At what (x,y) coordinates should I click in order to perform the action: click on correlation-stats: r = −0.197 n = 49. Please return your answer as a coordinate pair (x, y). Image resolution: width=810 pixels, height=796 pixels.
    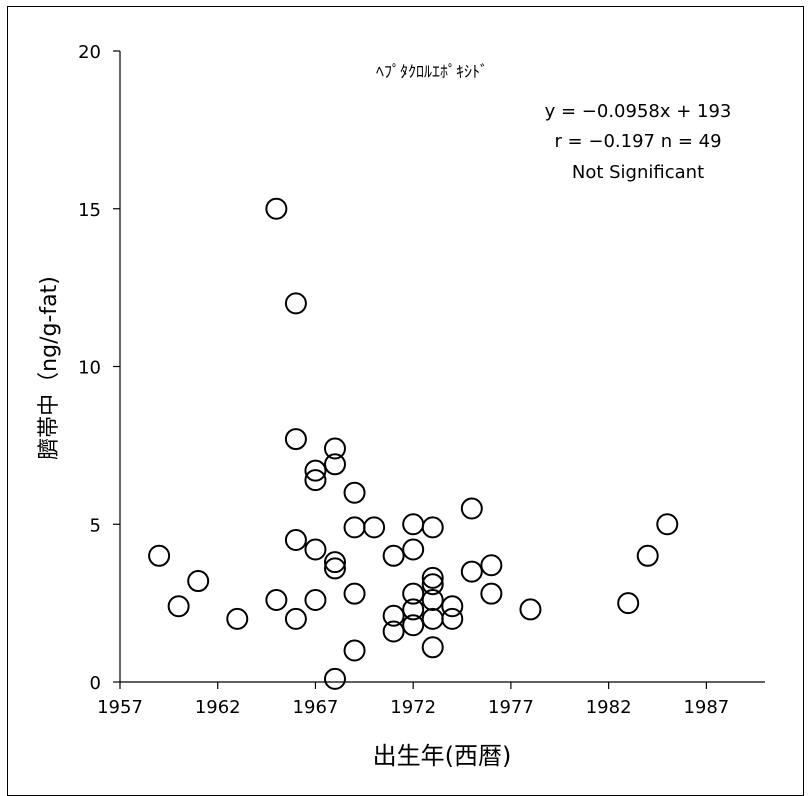
    Looking at the image, I should click on (637, 141).